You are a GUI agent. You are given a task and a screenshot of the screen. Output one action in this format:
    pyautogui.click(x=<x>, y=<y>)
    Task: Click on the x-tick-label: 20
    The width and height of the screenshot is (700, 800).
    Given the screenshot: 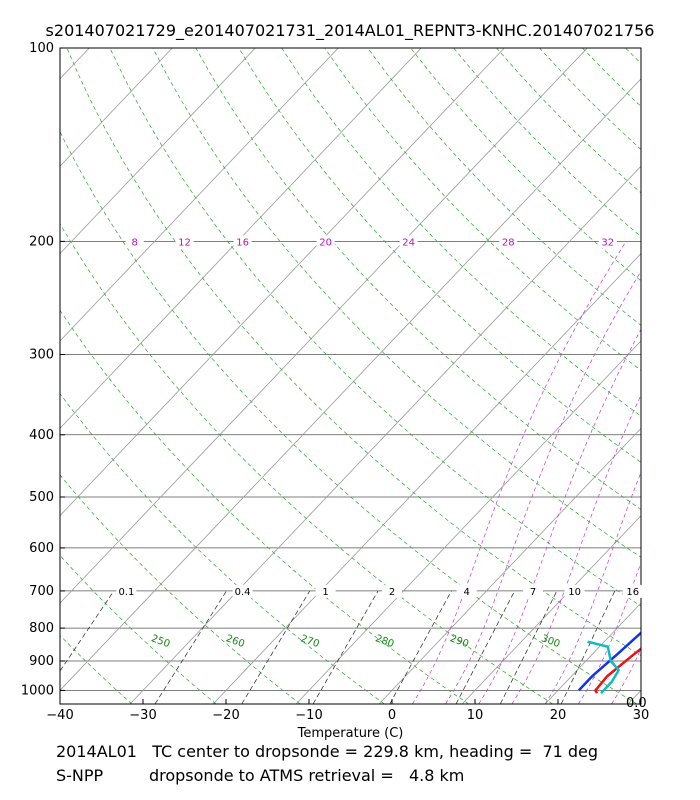 What is the action you would take?
    pyautogui.click(x=558, y=715)
    